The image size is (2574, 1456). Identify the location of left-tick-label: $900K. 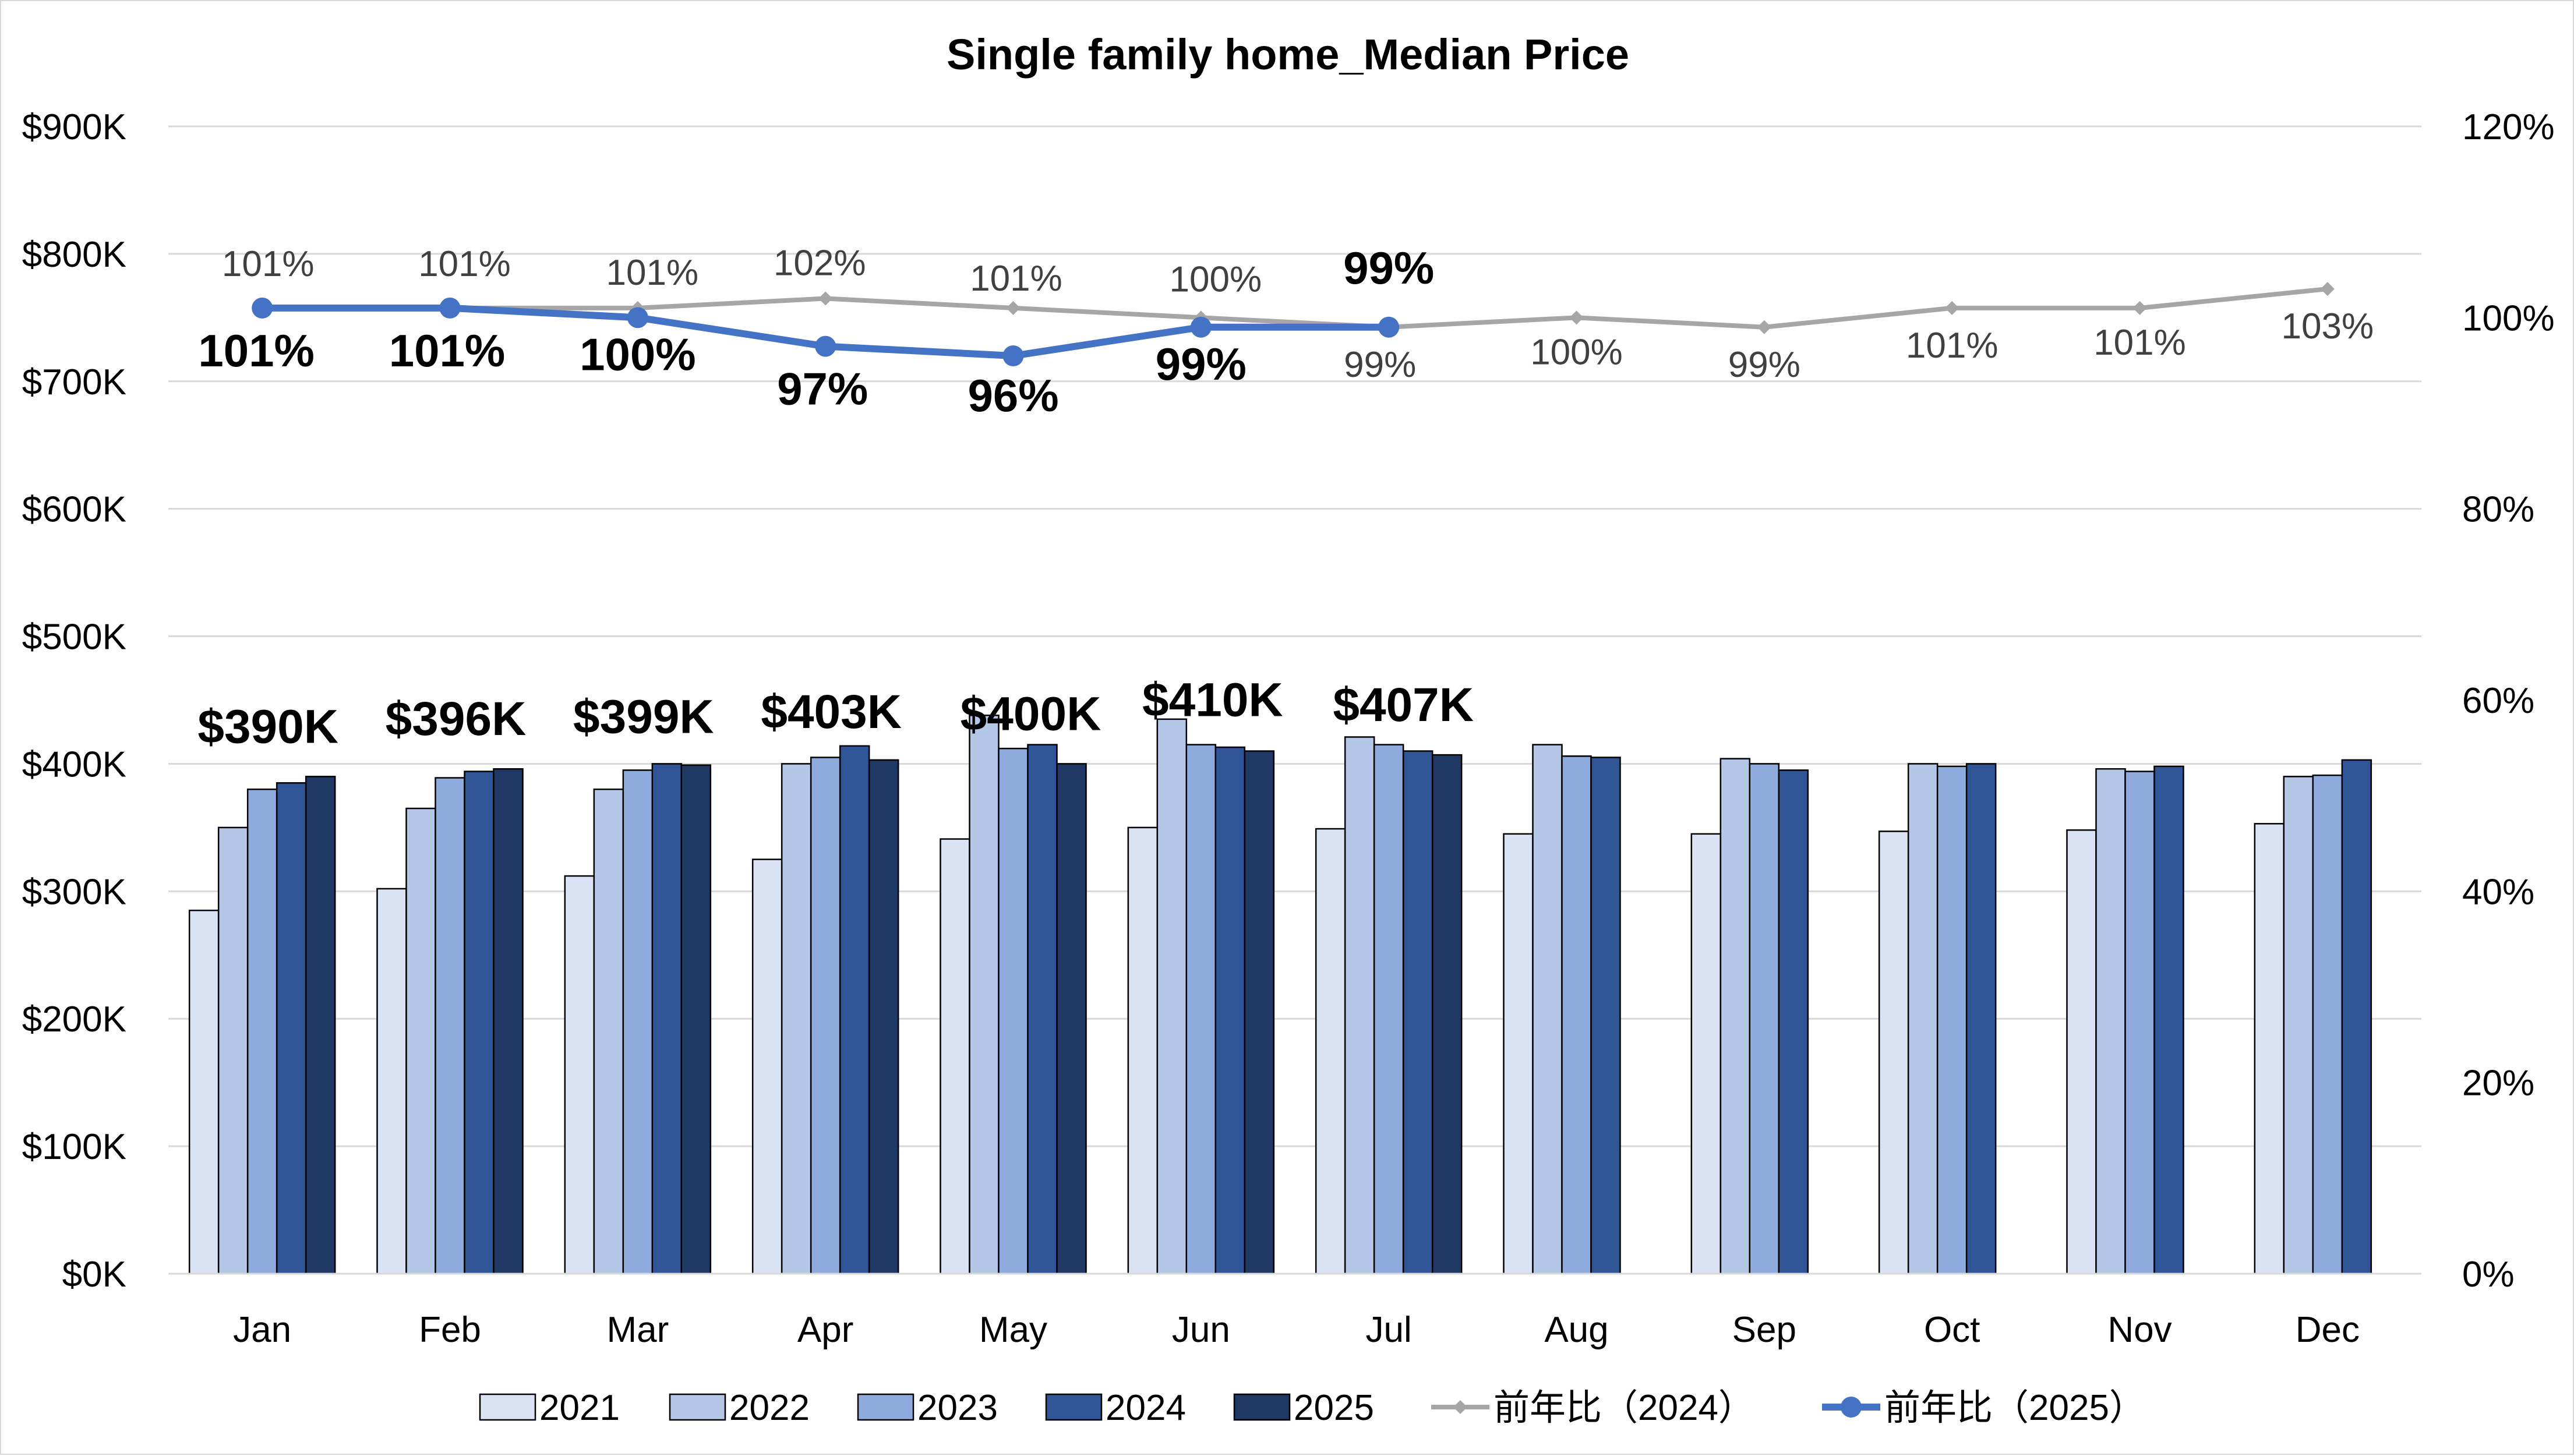
(74, 127).